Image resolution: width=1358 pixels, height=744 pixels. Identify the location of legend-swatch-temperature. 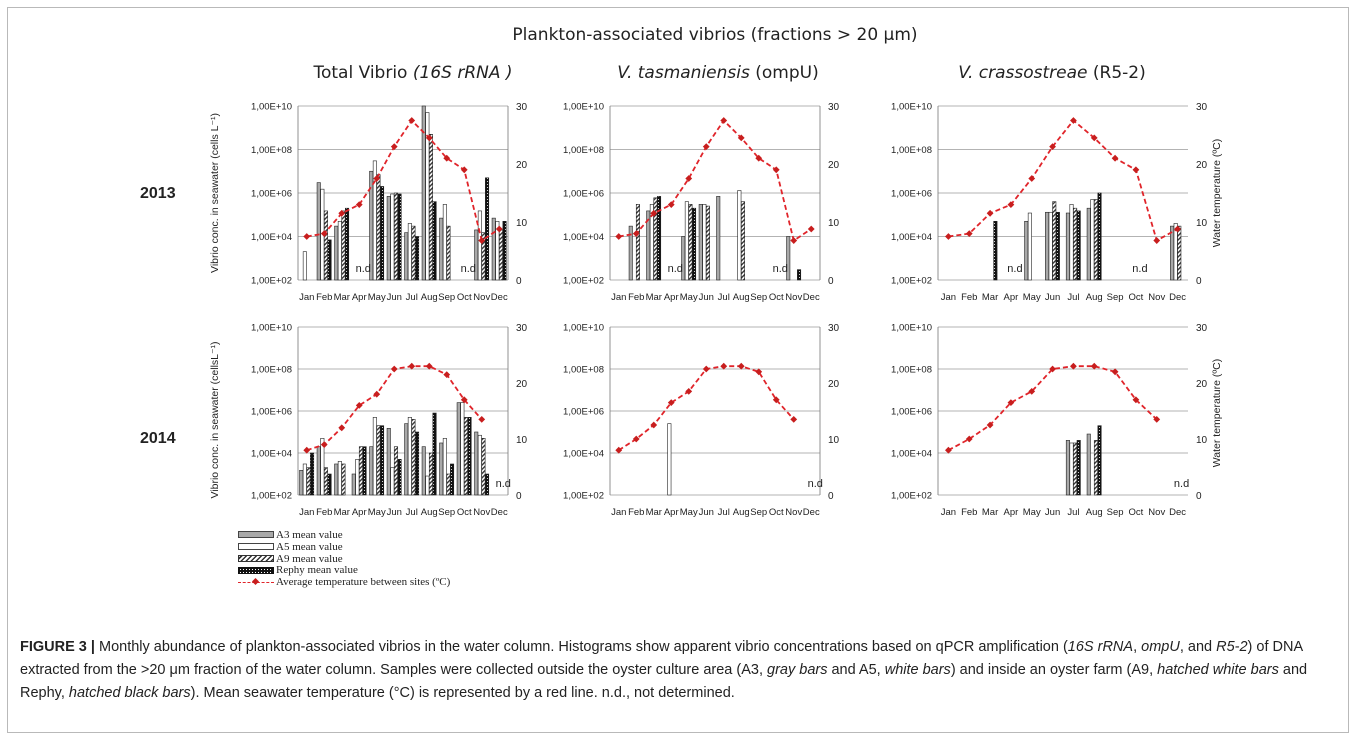
(256, 582).